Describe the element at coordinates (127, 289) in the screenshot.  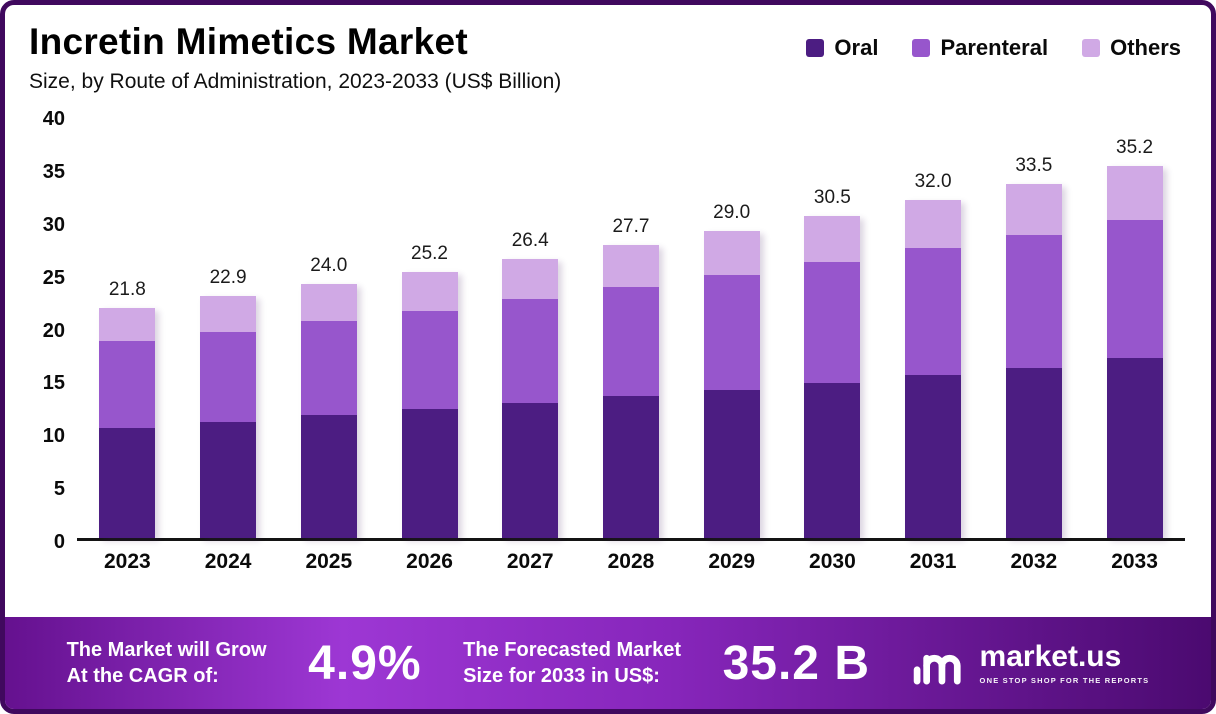
I see `bar-total-label: 21.8` at that location.